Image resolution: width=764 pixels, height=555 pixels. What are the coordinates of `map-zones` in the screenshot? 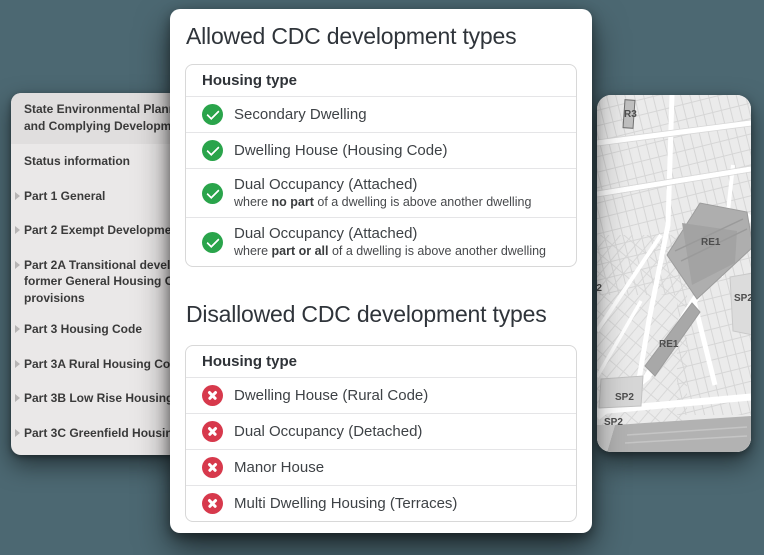 It's located at (674, 275).